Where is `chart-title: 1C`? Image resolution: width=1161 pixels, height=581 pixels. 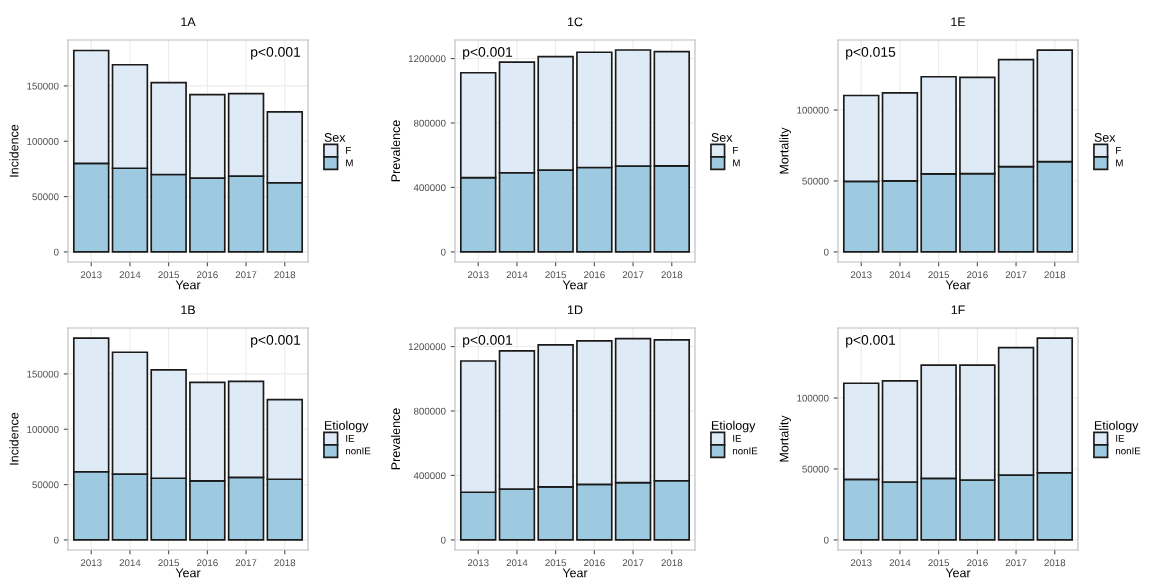 chart-title: 1C is located at coordinates (575, 22).